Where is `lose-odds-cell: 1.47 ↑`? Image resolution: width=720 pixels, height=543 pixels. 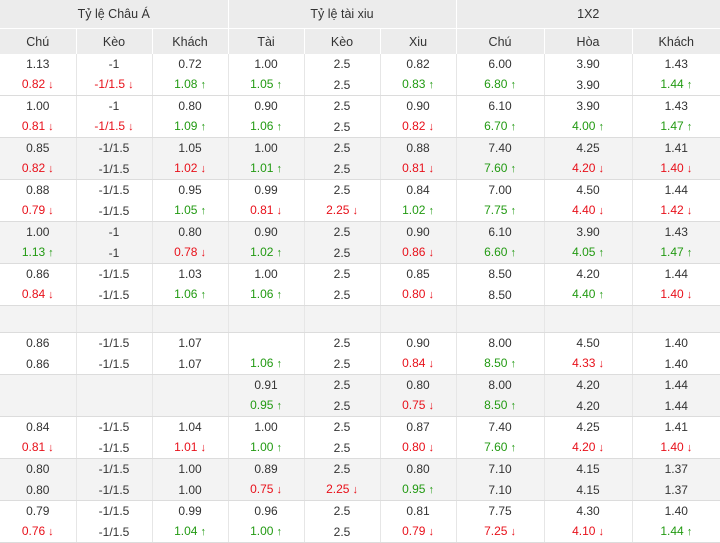 lose-odds-cell: 1.47 ↑ is located at coordinates (676, 253).